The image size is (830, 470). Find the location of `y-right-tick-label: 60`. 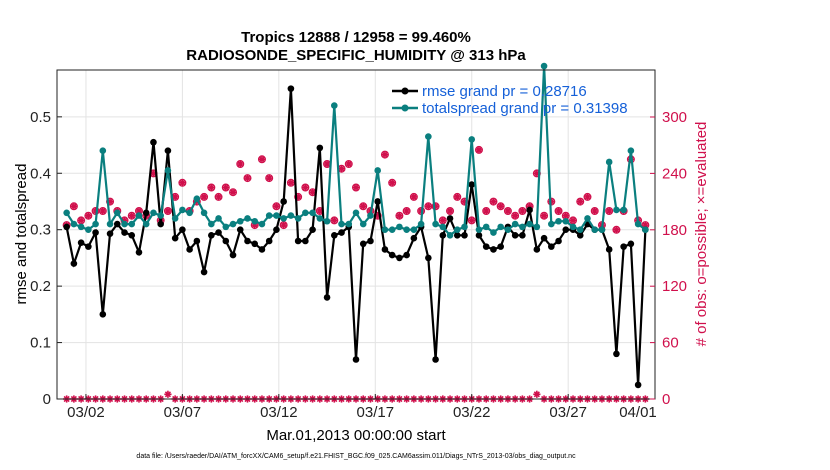

y-right-tick-label: 60 is located at coordinates (670, 343).